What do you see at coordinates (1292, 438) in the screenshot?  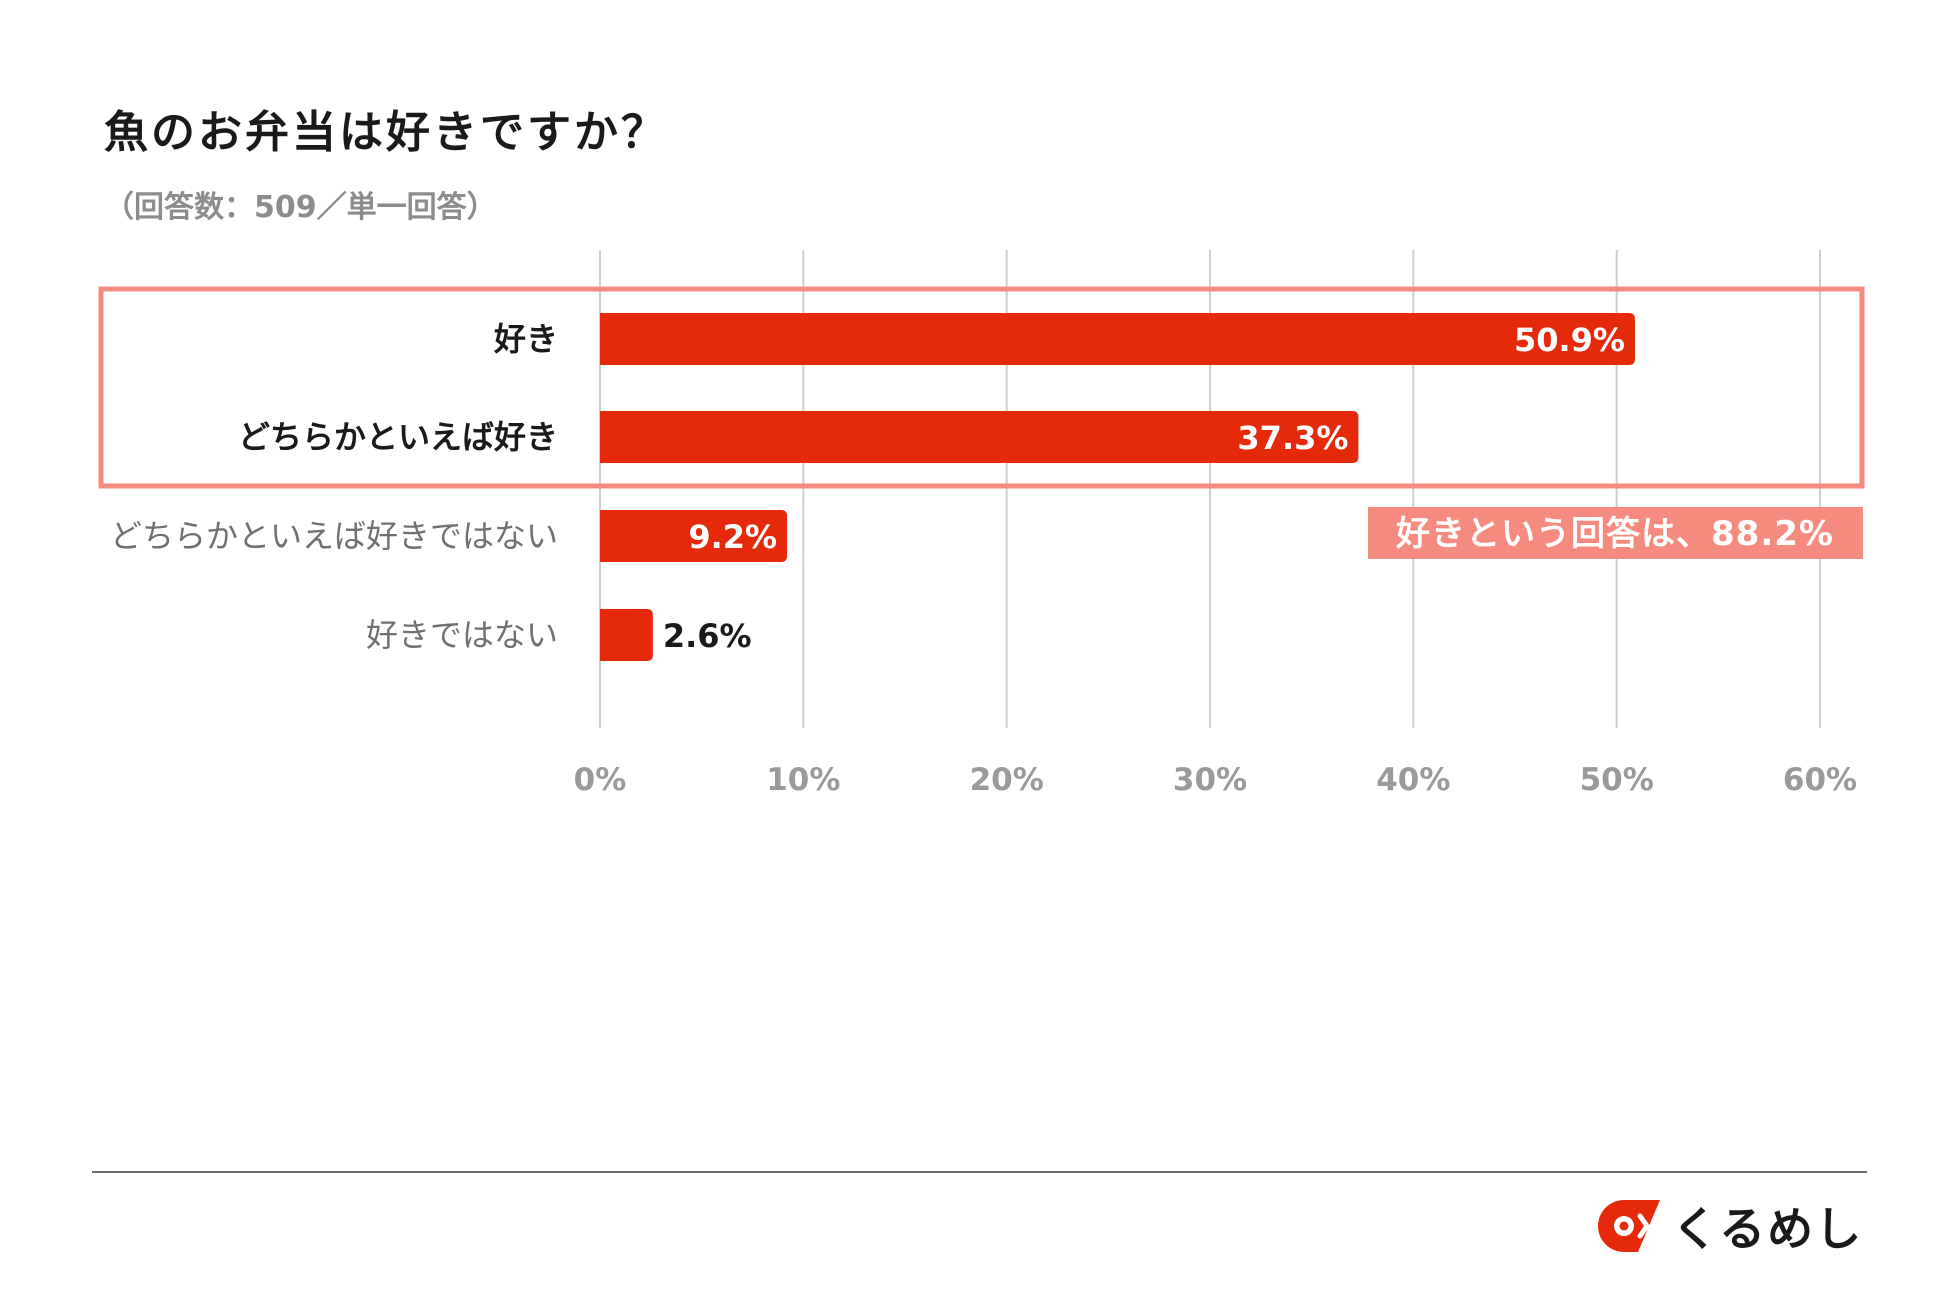 I see `bar-value-label: 37.3%` at bounding box center [1292, 438].